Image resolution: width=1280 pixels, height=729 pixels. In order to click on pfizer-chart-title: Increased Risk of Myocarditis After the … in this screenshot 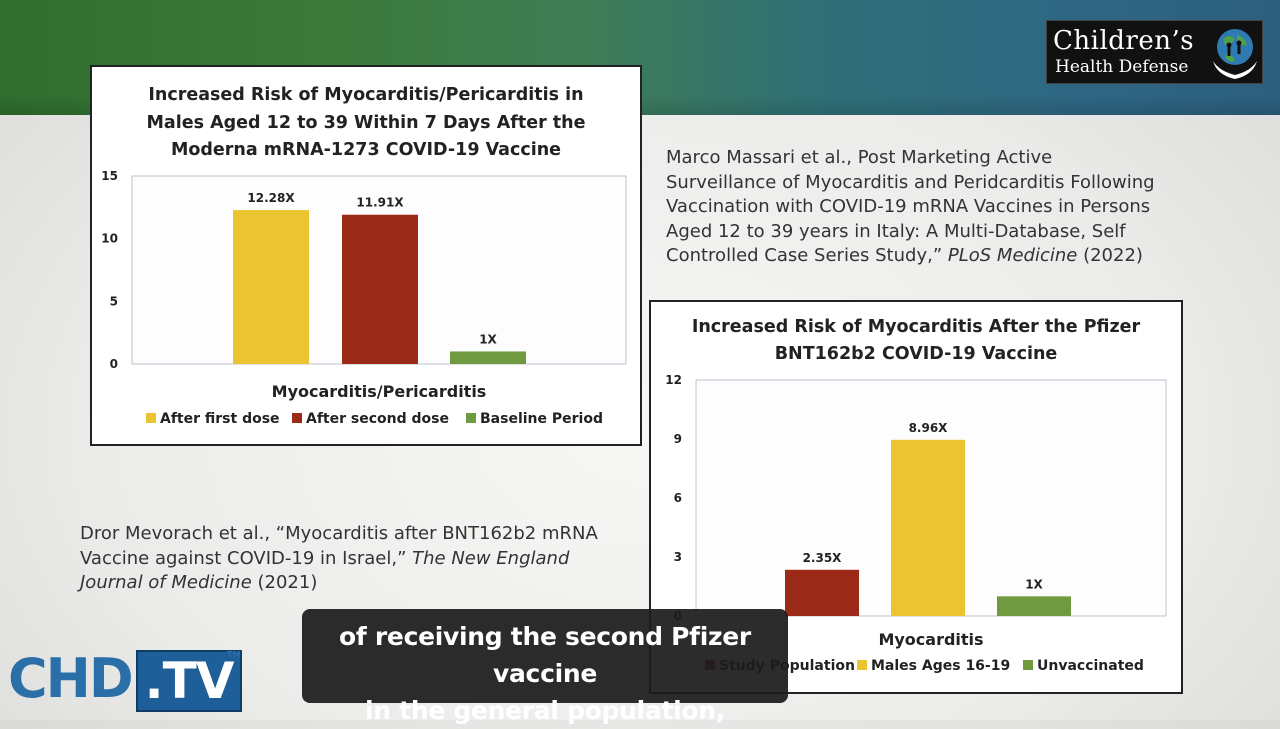, I will do `click(916, 341)`.